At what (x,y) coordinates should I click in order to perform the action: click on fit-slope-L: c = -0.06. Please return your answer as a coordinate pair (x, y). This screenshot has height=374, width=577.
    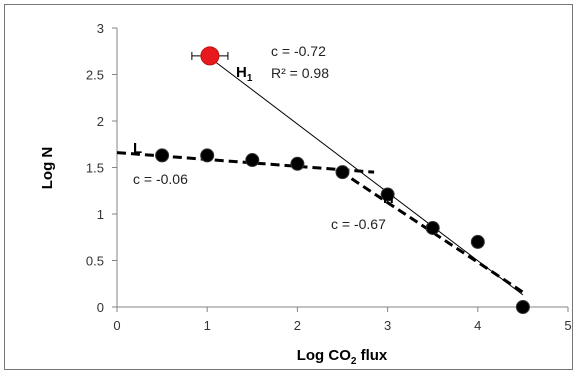
    Looking at the image, I should click on (160, 179).